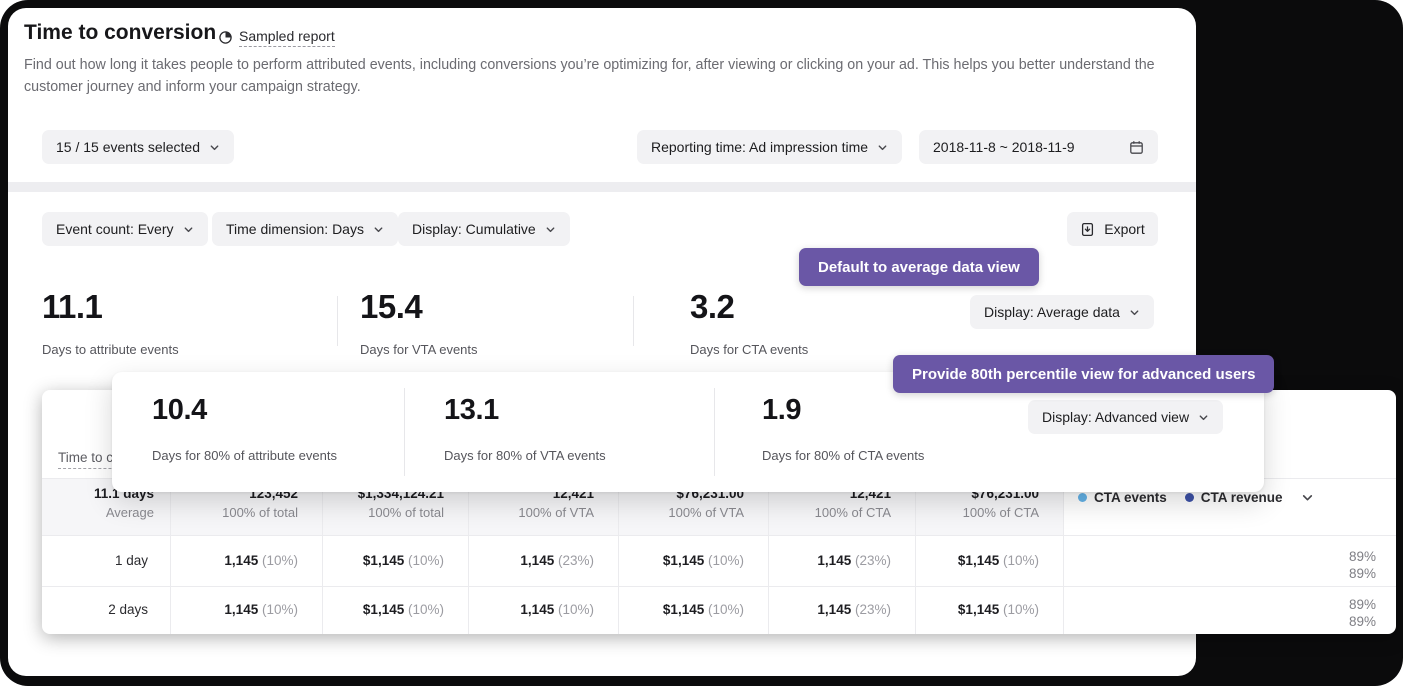 The image size is (1403, 686). I want to click on stat-80pct-attribute-value: 10.4, so click(179, 410).